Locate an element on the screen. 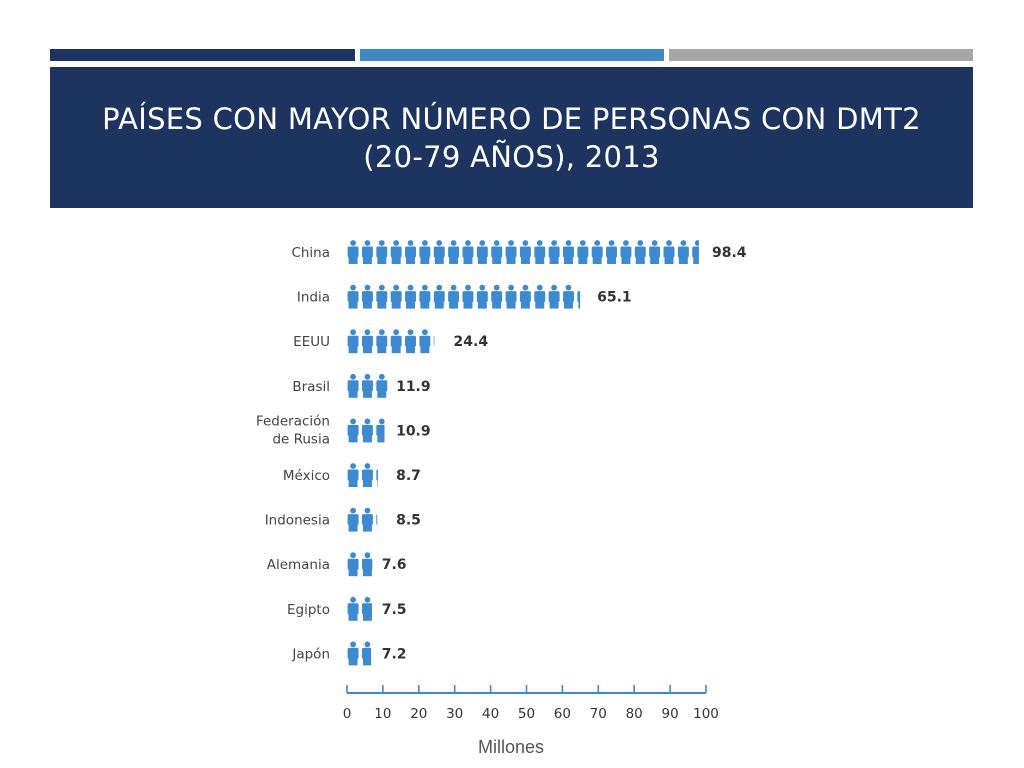 This screenshot has width=1024, height=768. x-tick-label: 60 is located at coordinates (562, 714).